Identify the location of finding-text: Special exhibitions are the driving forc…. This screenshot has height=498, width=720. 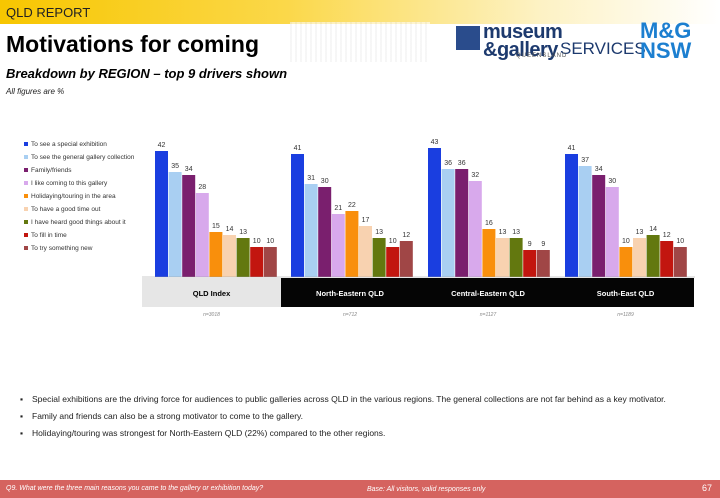
(349, 399).